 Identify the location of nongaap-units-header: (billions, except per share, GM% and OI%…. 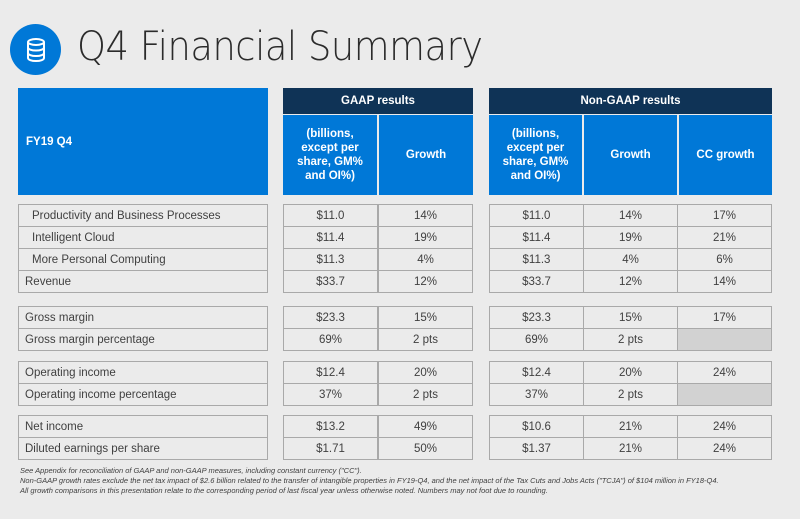
(535, 155).